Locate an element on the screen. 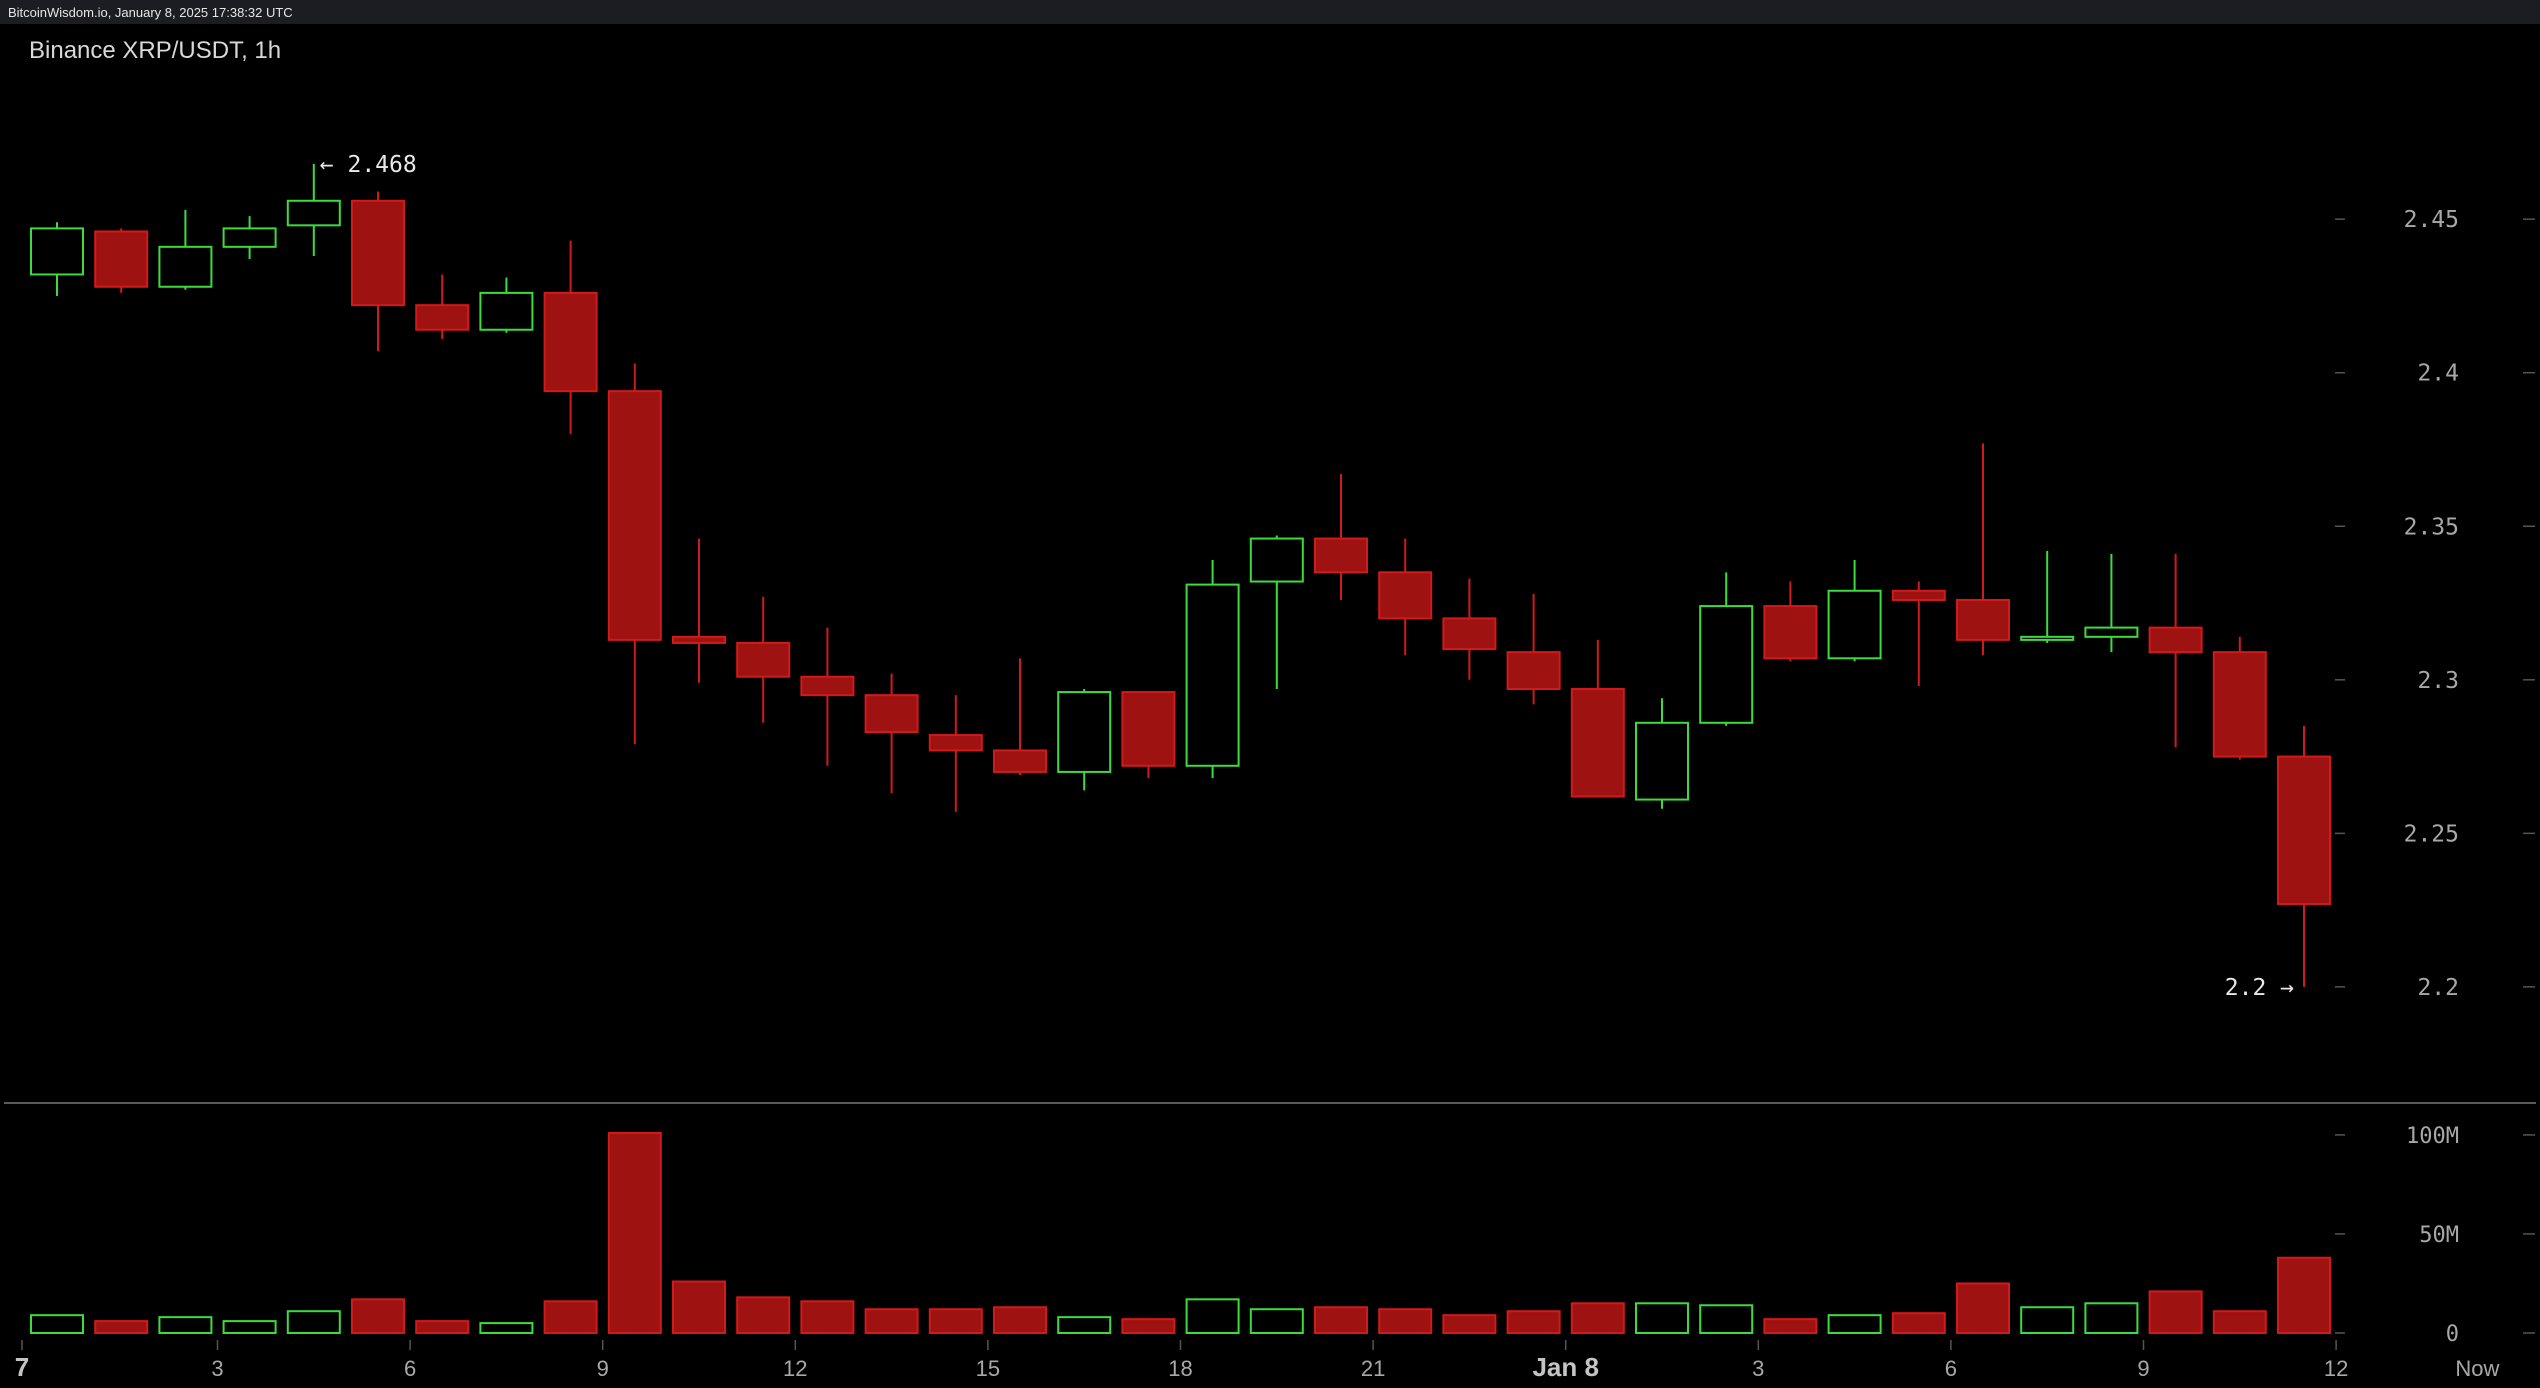 This screenshot has width=2540, height=1388. time-tick-label: 18 is located at coordinates (1180, 1368).